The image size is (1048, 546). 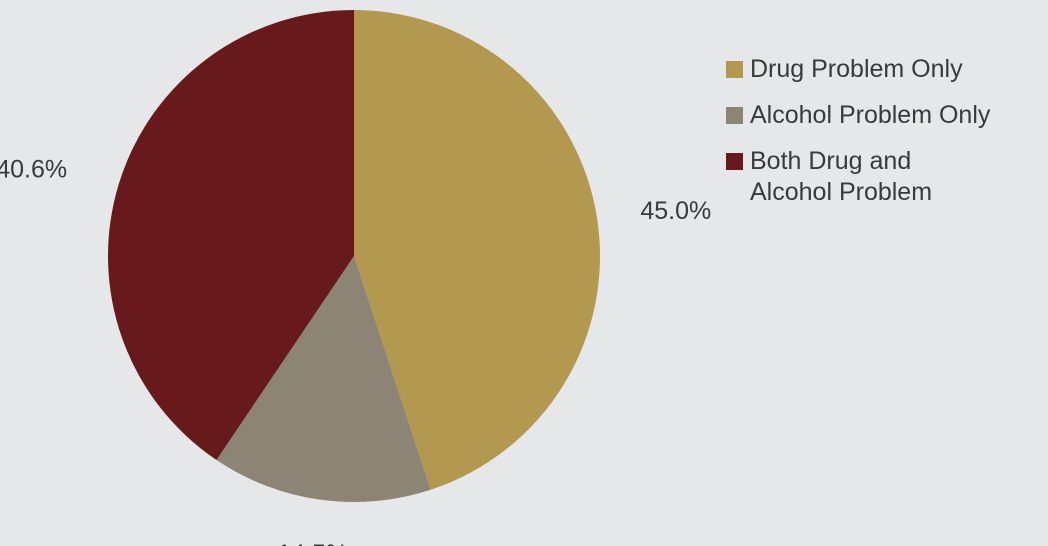 I want to click on legend-swatch-alcohol-only, so click(x=734, y=115).